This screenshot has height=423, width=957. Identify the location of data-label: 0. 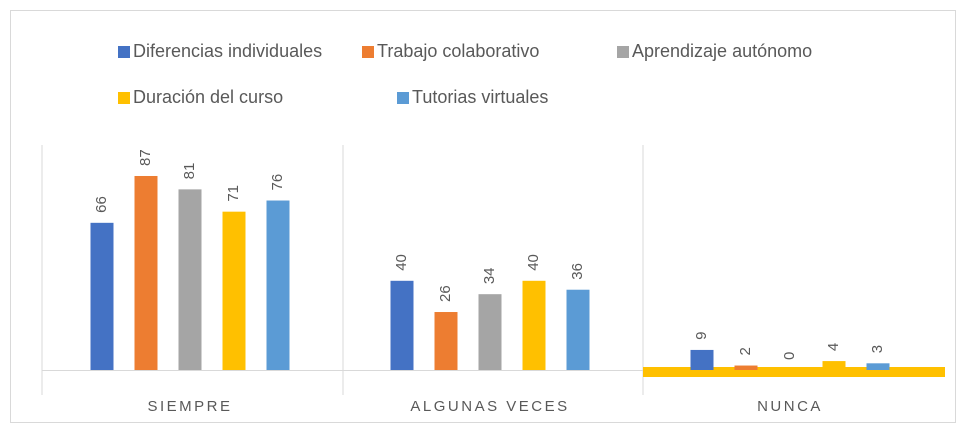
(789, 356).